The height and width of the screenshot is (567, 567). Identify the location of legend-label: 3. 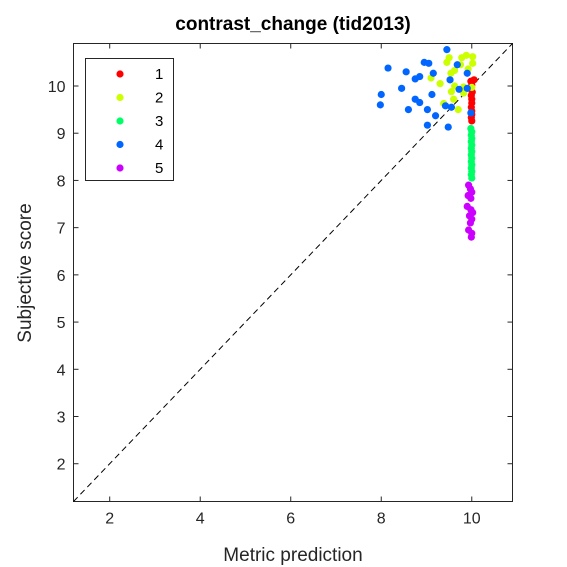
(159, 121).